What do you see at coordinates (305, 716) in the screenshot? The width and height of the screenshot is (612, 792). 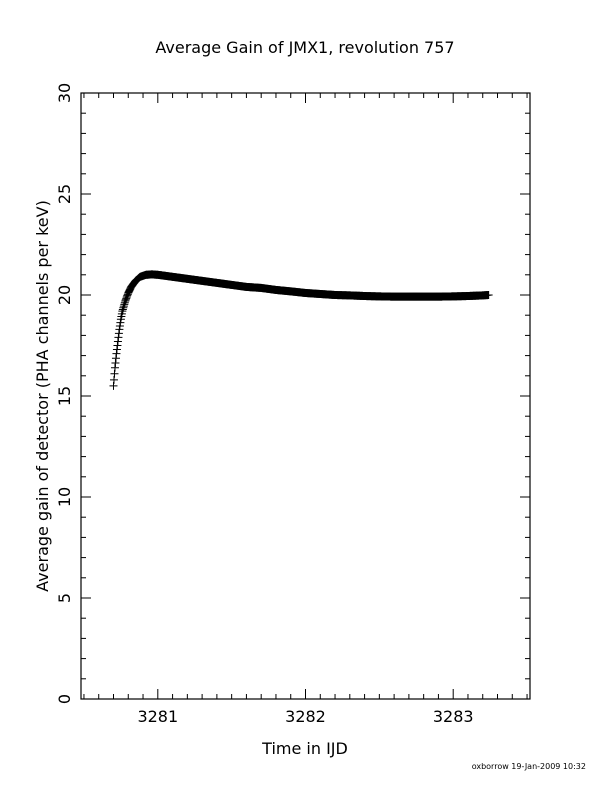 I see `x-tick-label: 3282` at bounding box center [305, 716].